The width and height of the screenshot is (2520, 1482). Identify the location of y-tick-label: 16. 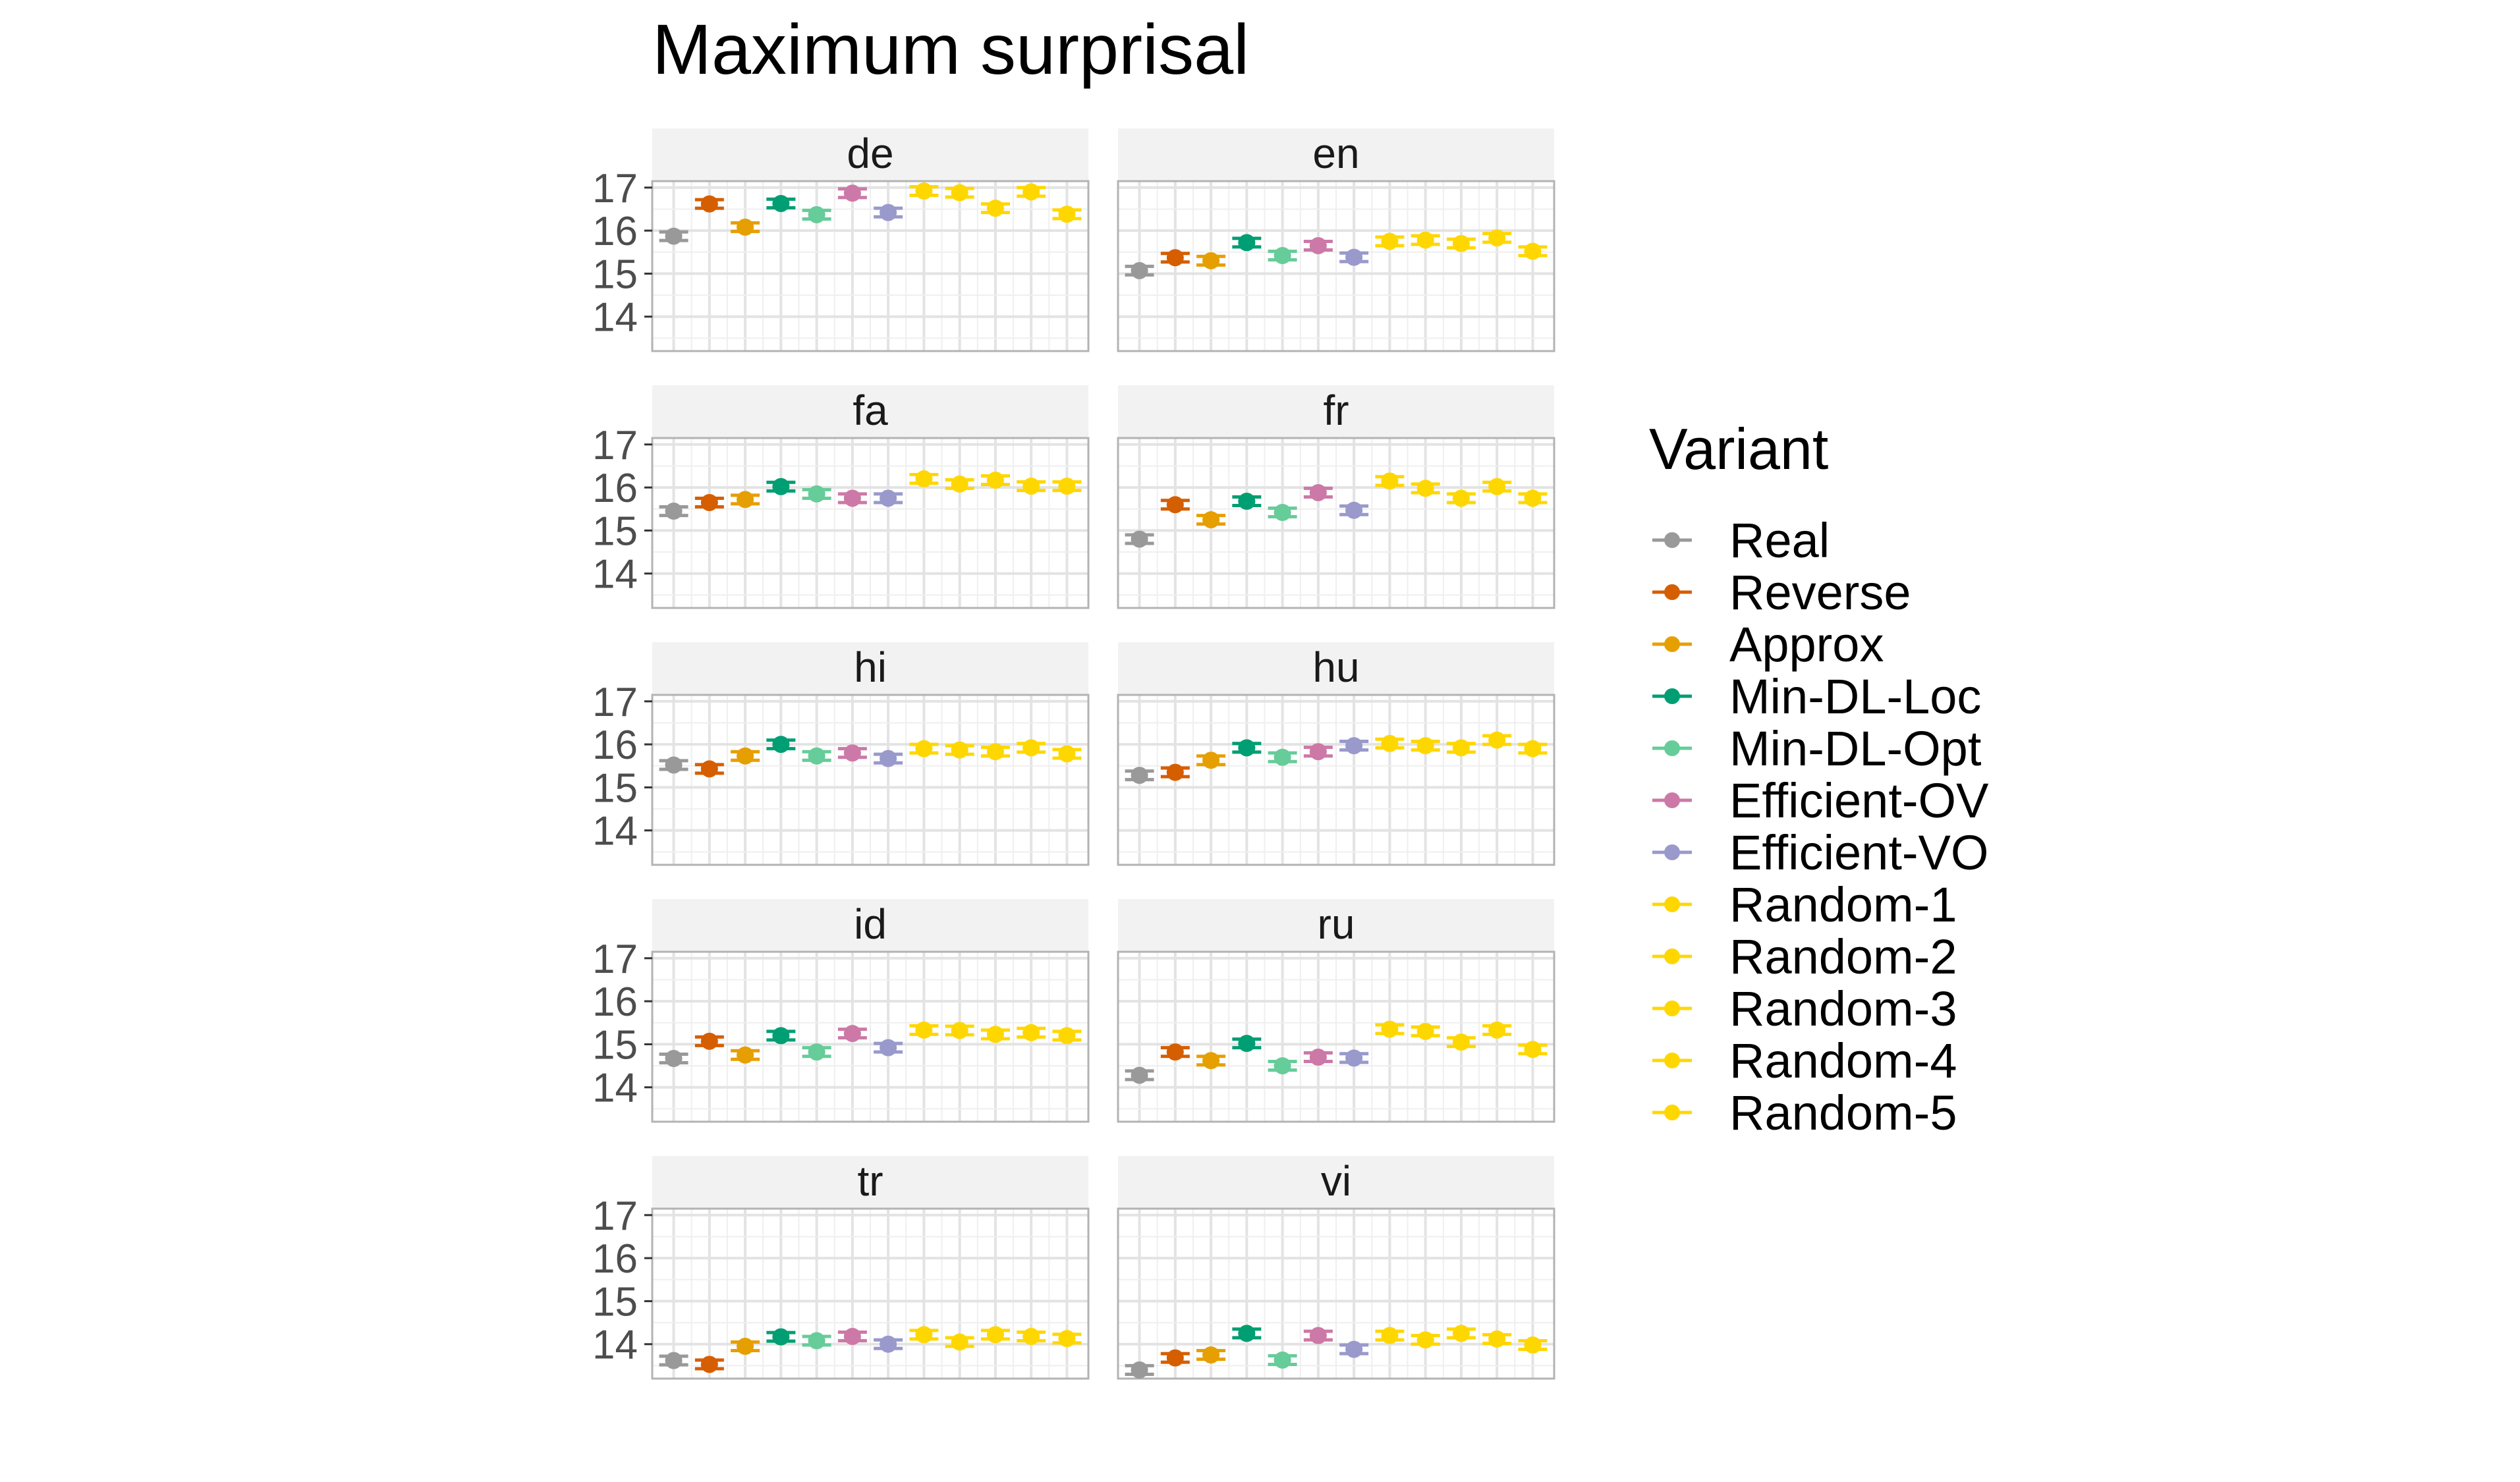
(615, 1002).